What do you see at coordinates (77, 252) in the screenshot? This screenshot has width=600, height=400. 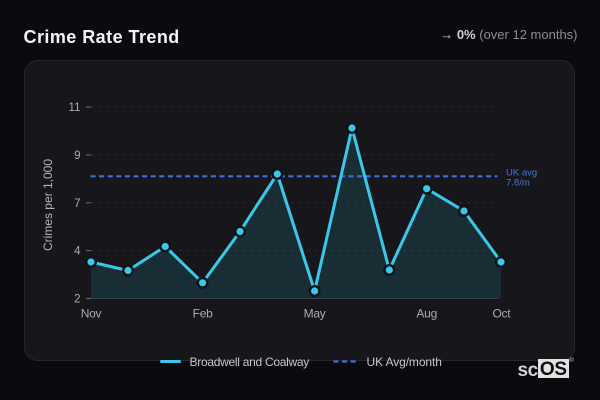 I see `svg-text: 4` at bounding box center [77, 252].